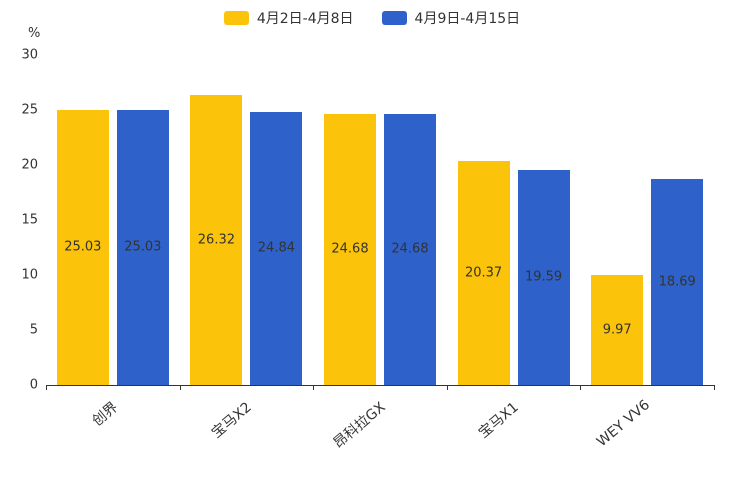  I want to click on bar-宝马X2-4月9日-4月15日: 24.84, so click(276, 248).